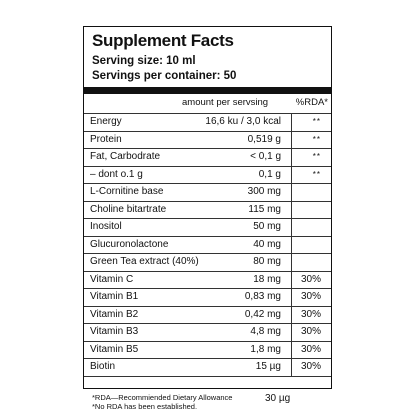 This screenshot has width=416, height=416. I want to click on nutrient-name: L-Cornitine base, so click(127, 191).